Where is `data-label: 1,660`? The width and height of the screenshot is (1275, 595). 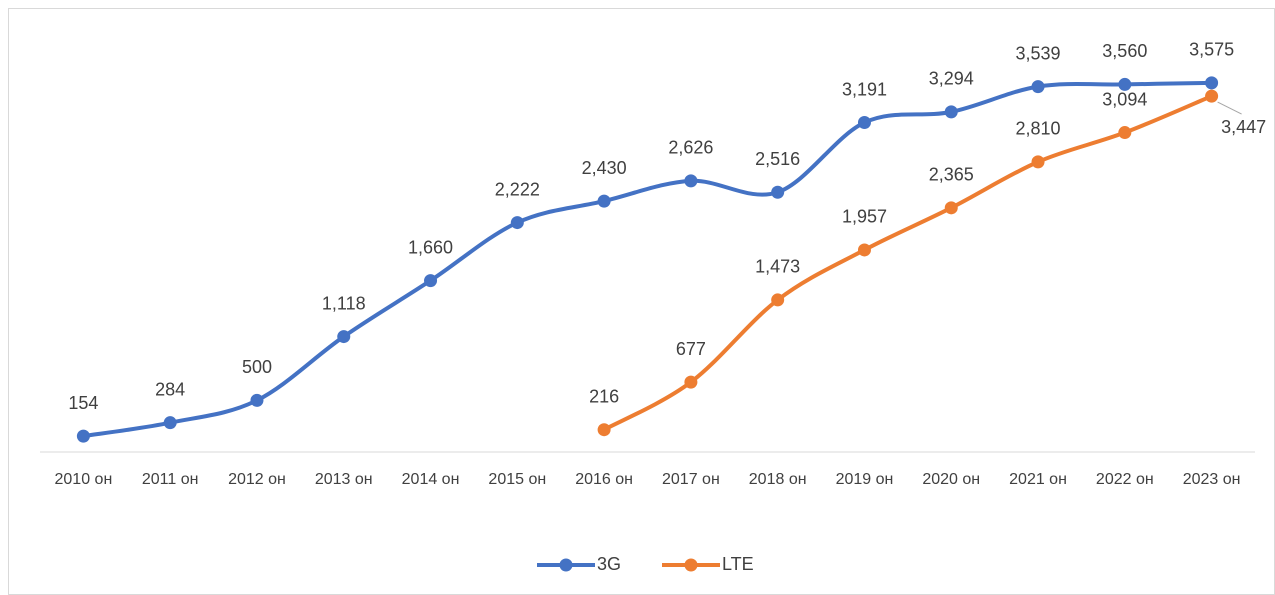 data-label: 1,660 is located at coordinates (430, 247).